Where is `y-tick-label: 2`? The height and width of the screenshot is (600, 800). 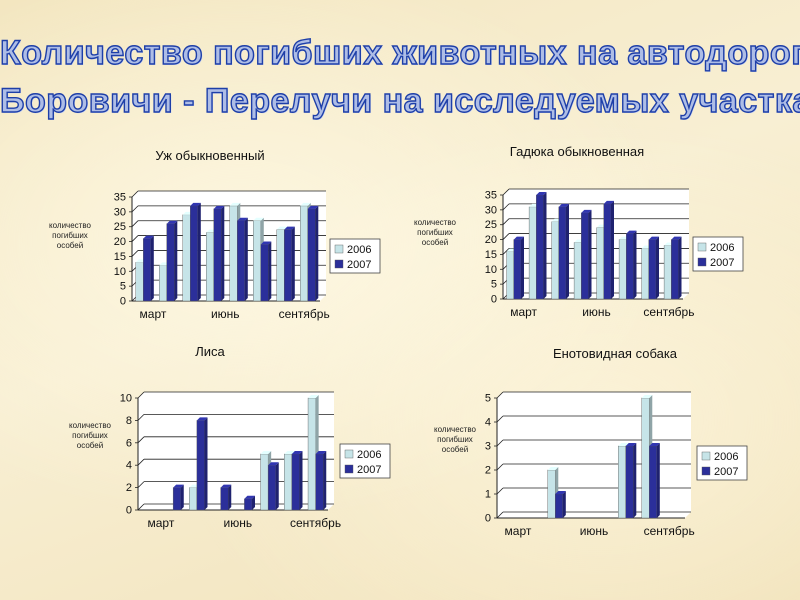
y-tick-label: 2 is located at coordinates (488, 471).